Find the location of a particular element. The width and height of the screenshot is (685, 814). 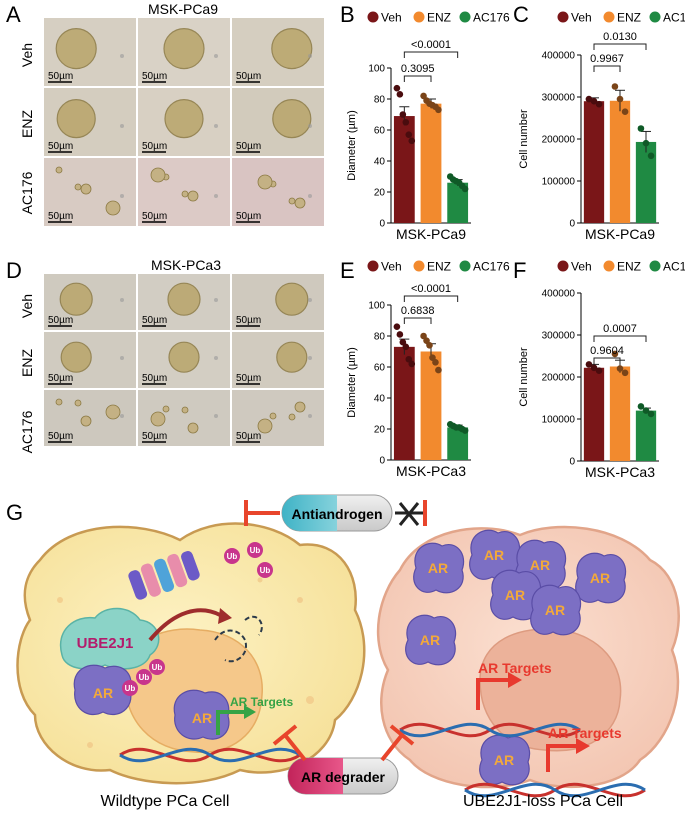

micrograph-grid-a: 50µm 50µm 50µm 50µm 50µm 50µm 50µm 50µm 50µm is located at coordinates (184, 122).